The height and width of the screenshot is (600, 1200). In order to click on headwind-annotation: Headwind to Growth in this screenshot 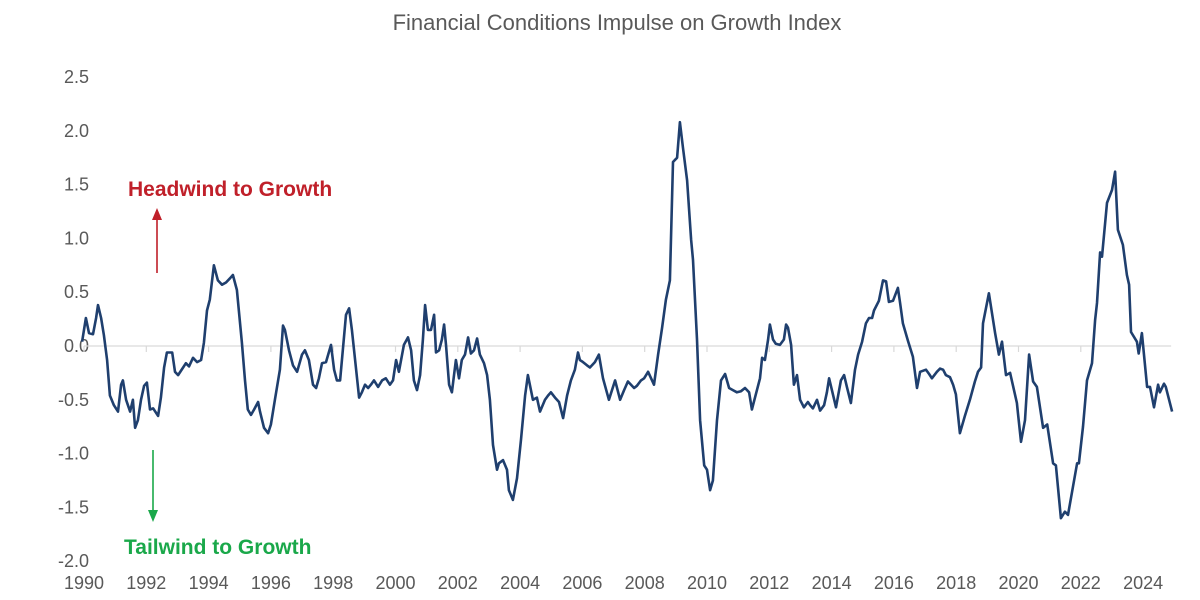, I will do `click(230, 189)`.